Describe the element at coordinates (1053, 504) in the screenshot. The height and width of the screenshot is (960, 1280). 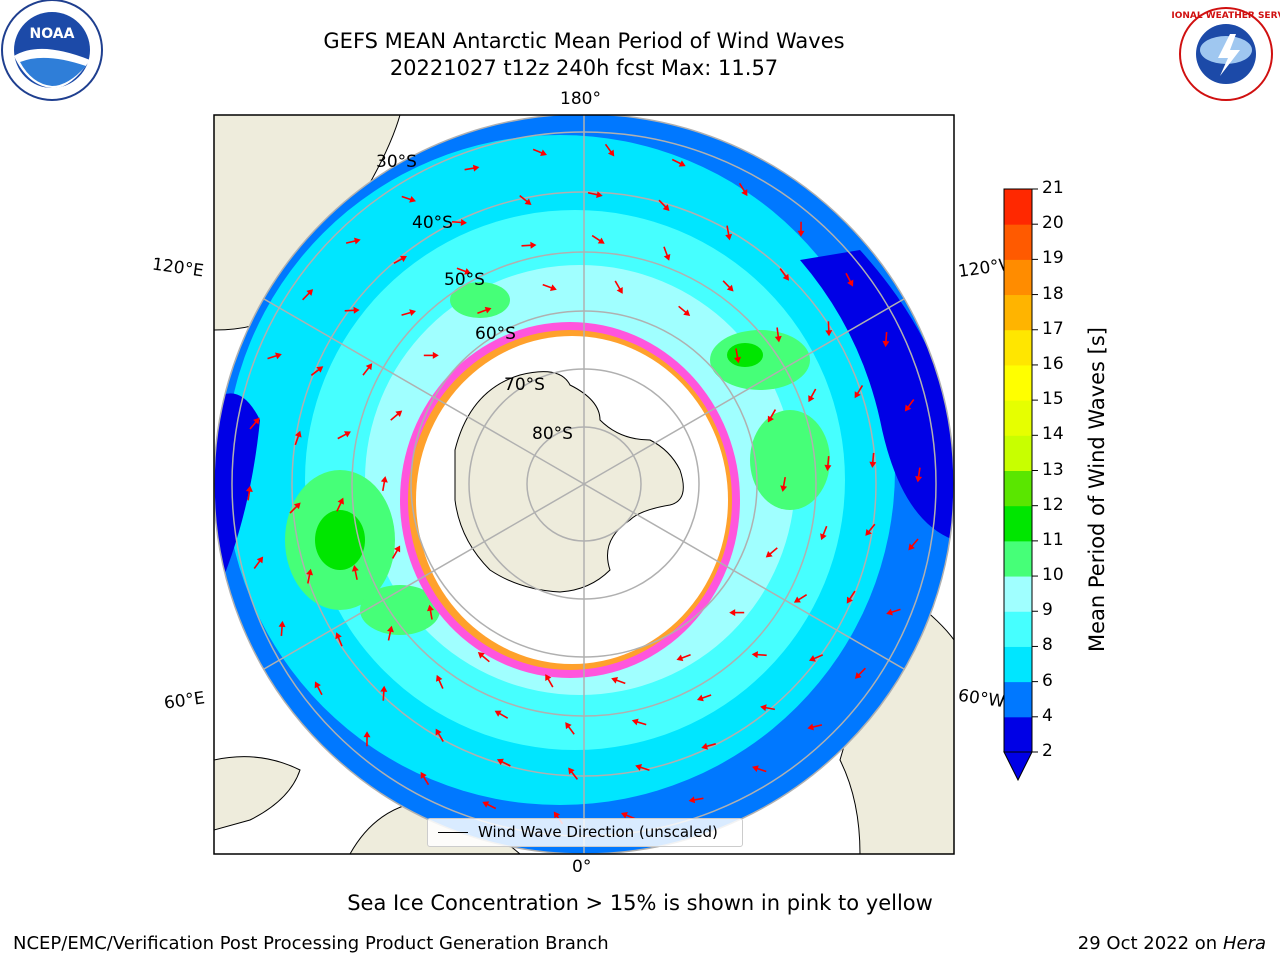
I see `colorbar-tick-label: 12` at that location.